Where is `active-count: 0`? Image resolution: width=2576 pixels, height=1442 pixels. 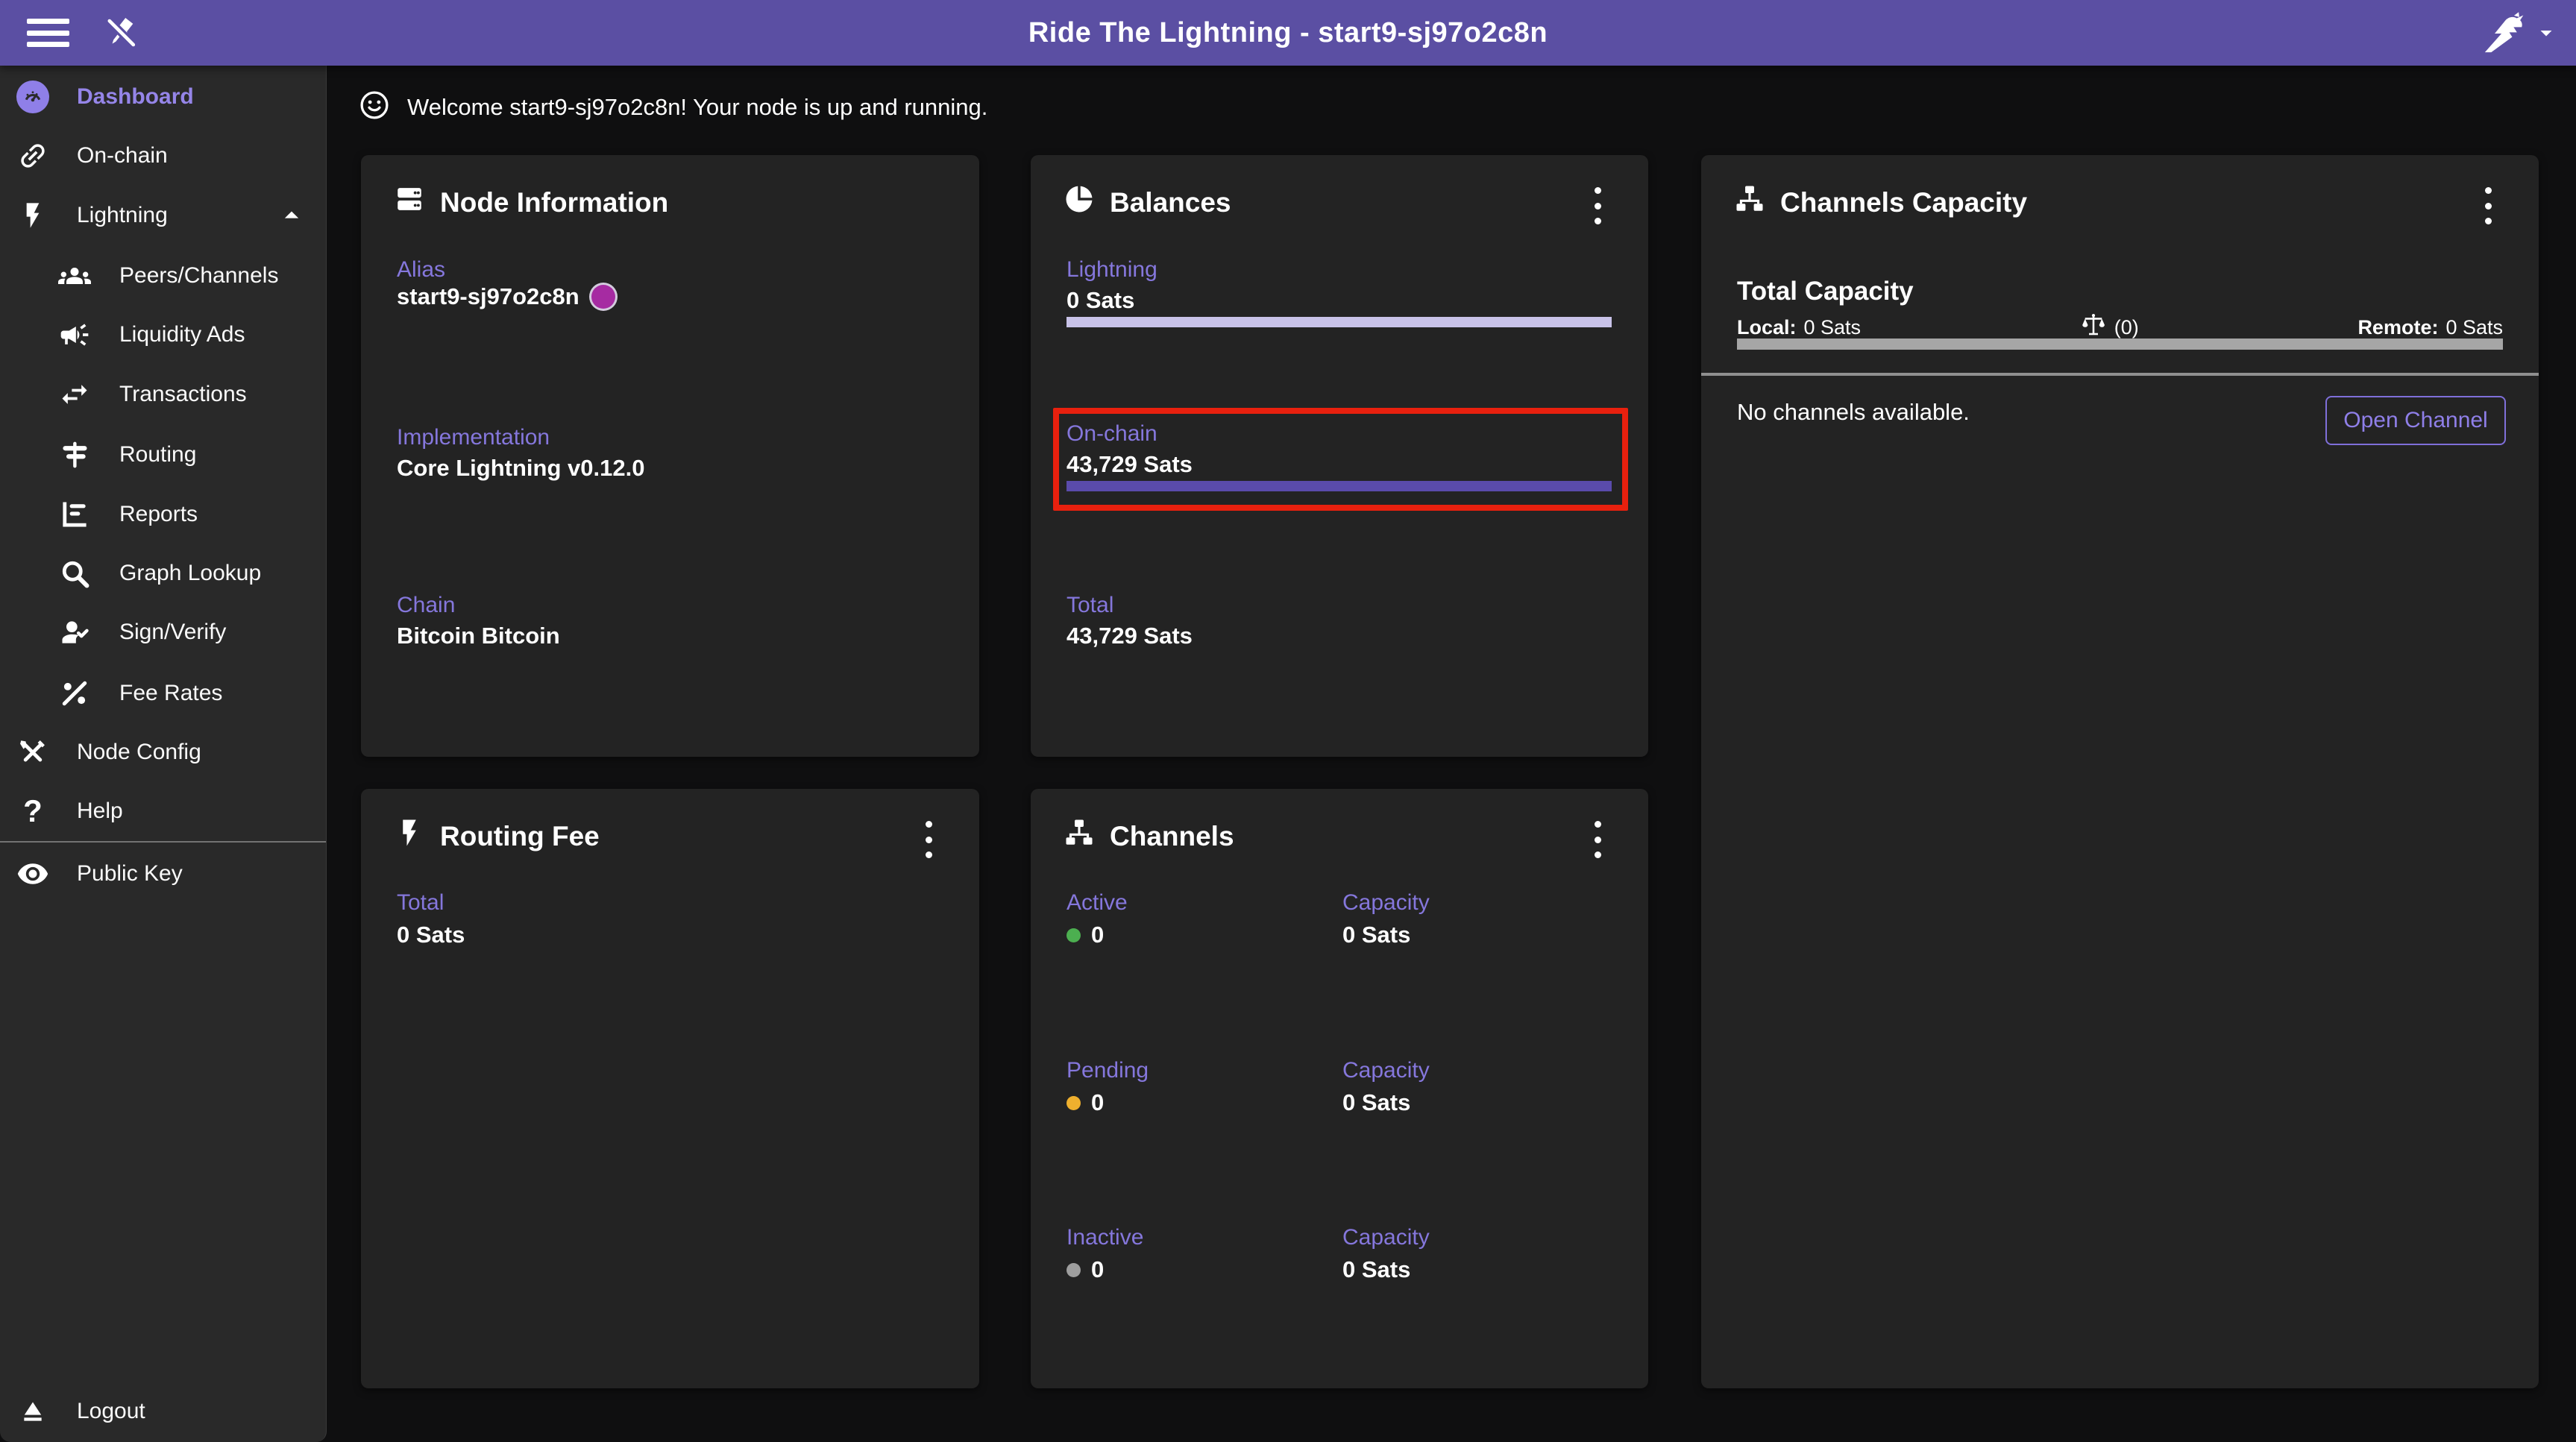
active-count: 0 is located at coordinates (1085, 935).